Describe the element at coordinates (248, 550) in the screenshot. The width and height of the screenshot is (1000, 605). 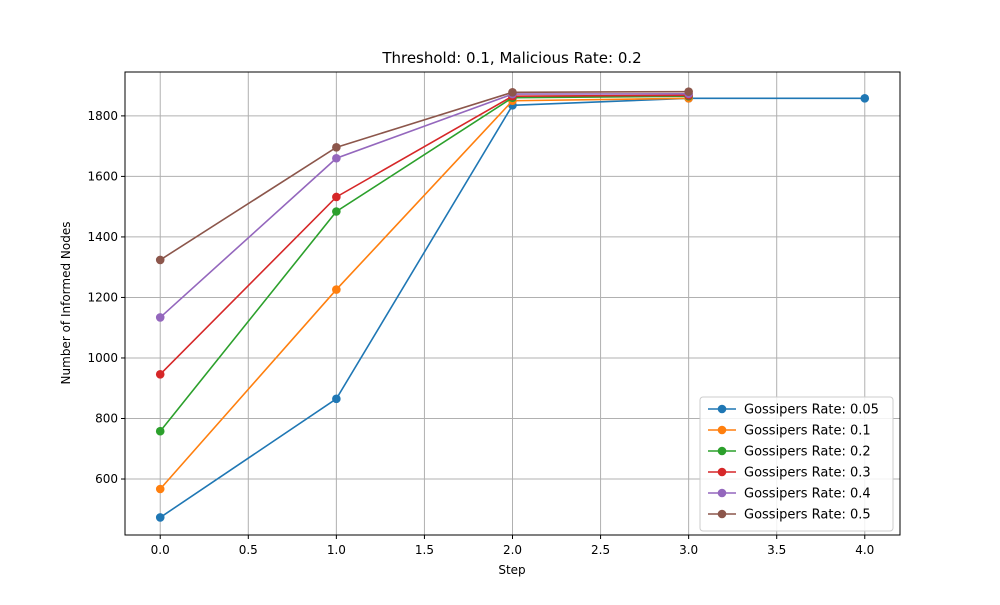
I see `x-tick-label: 0.5` at that location.